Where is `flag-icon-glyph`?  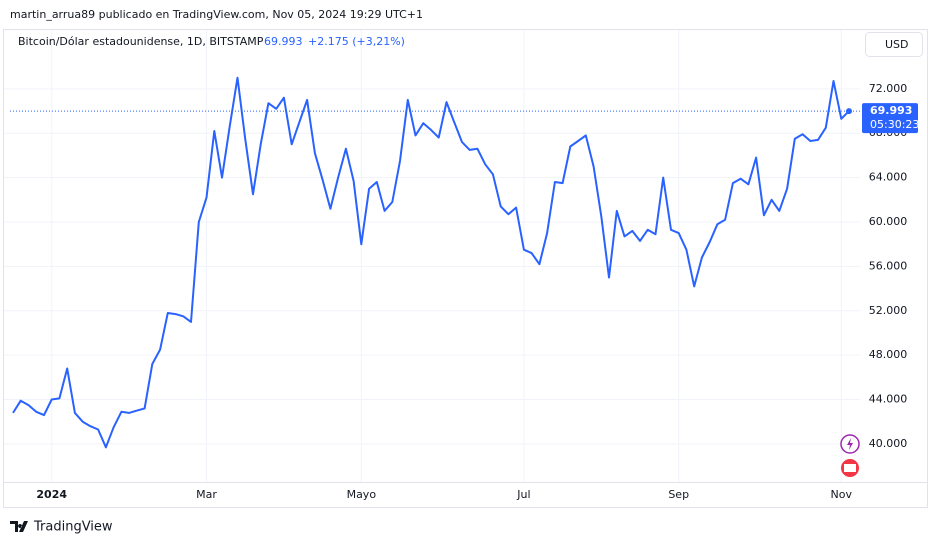 flag-icon-glyph is located at coordinates (850, 468).